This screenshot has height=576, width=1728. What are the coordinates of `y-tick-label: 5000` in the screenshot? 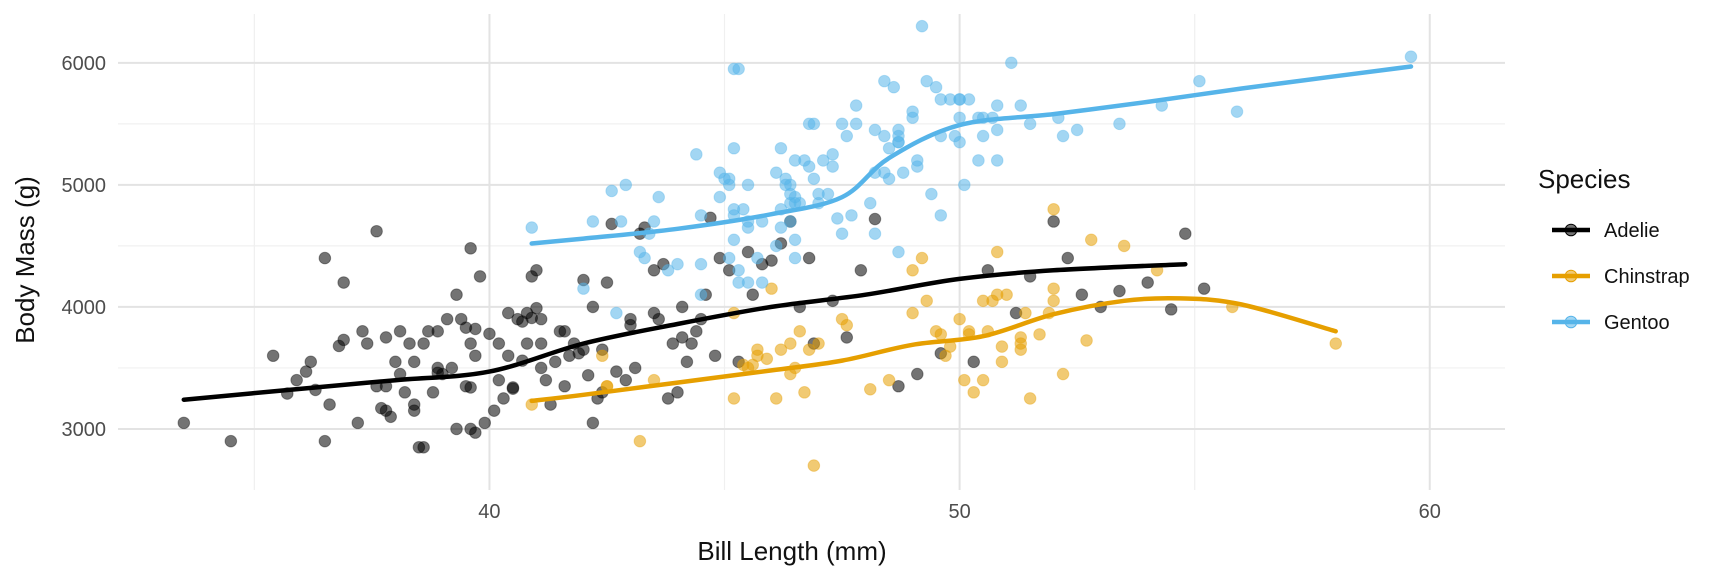 It's located at (84, 186).